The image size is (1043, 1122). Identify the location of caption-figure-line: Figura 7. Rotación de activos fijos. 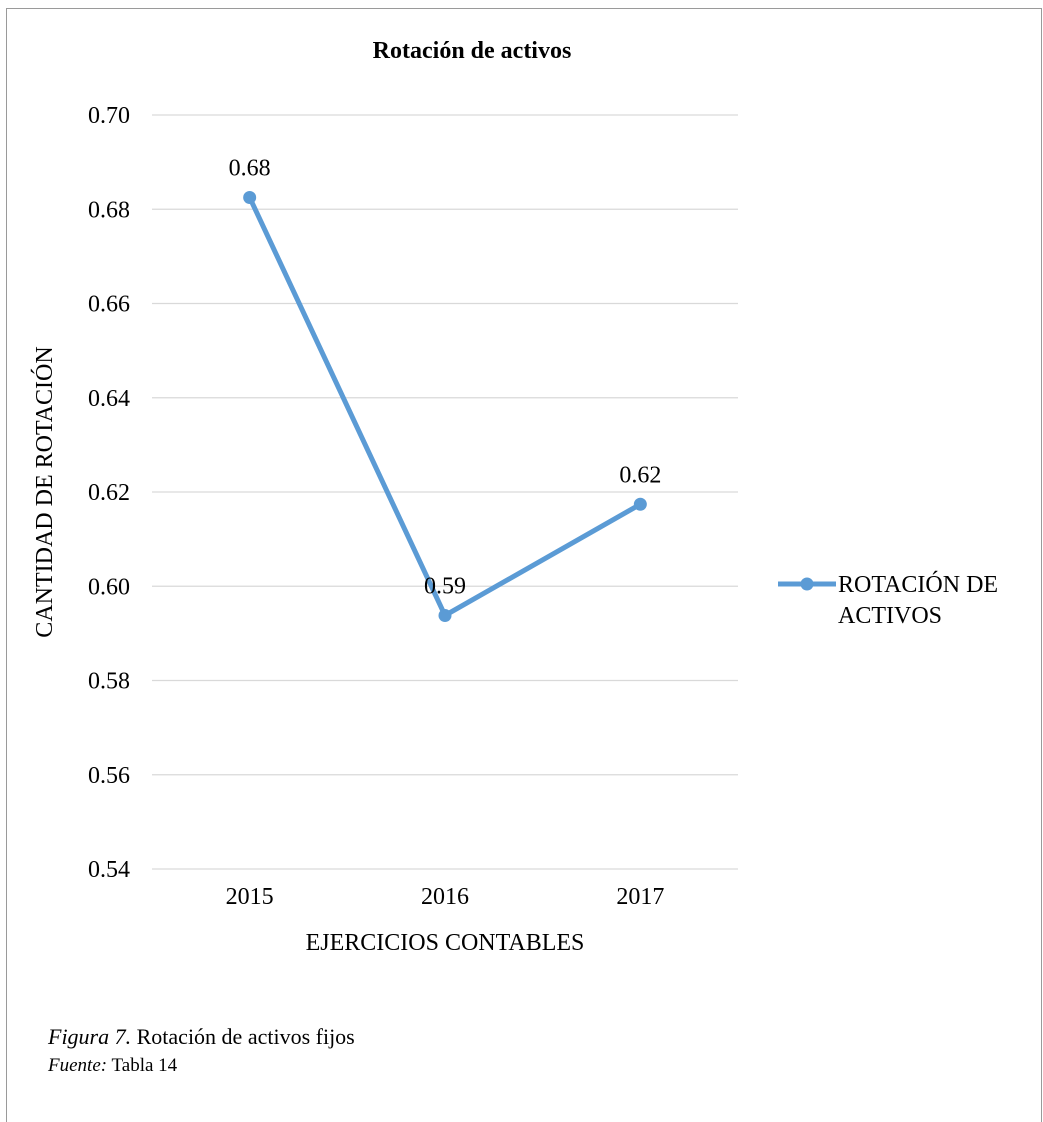
(201, 1036).